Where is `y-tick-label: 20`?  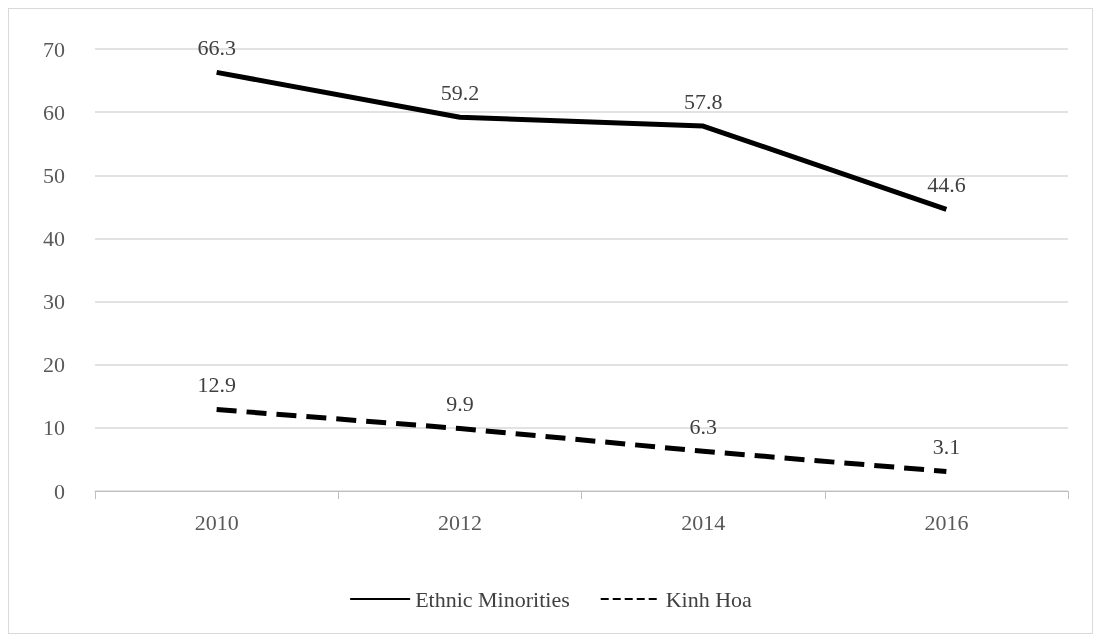 y-tick-label: 20 is located at coordinates (54, 365).